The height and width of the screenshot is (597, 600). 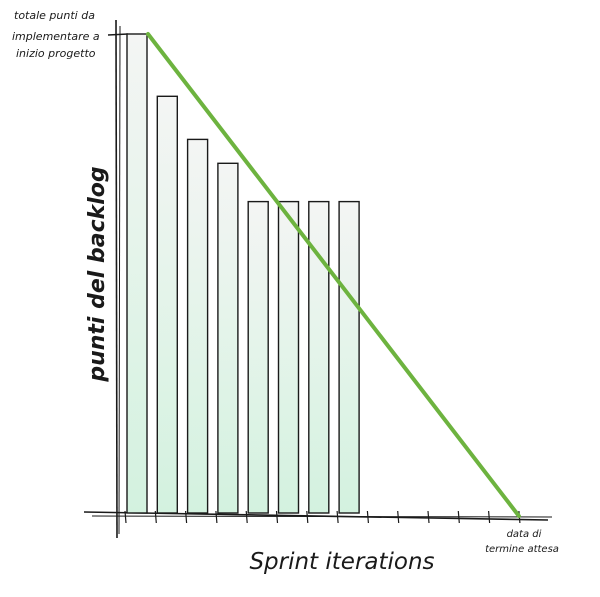 What do you see at coordinates (56, 53) in the screenshot?
I see `start-annotation-line-3: inizio progetto` at bounding box center [56, 53].